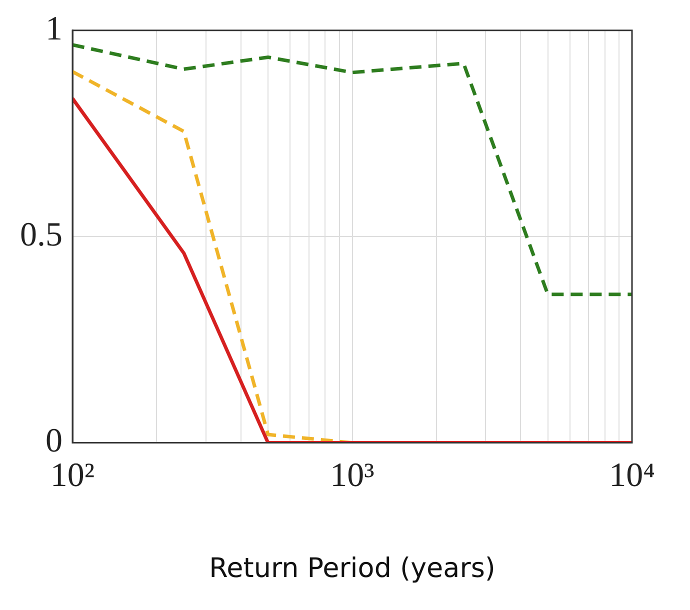  What do you see at coordinates (352, 568) in the screenshot?
I see `x-axis-title: Return Period (years)` at bounding box center [352, 568].